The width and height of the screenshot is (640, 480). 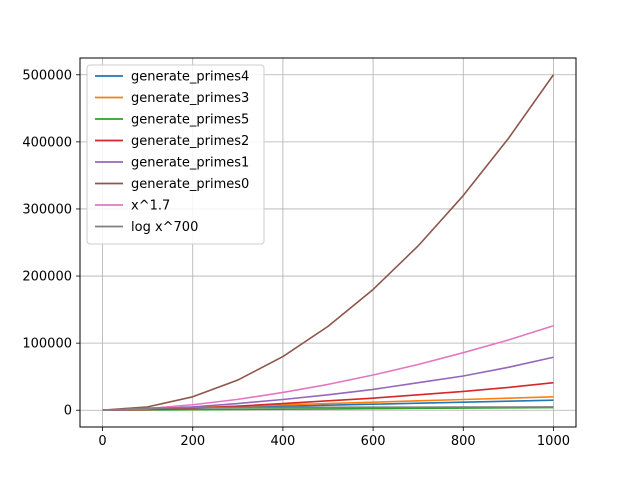 What do you see at coordinates (192, 441) in the screenshot?
I see `x-tick-label: 200` at bounding box center [192, 441].